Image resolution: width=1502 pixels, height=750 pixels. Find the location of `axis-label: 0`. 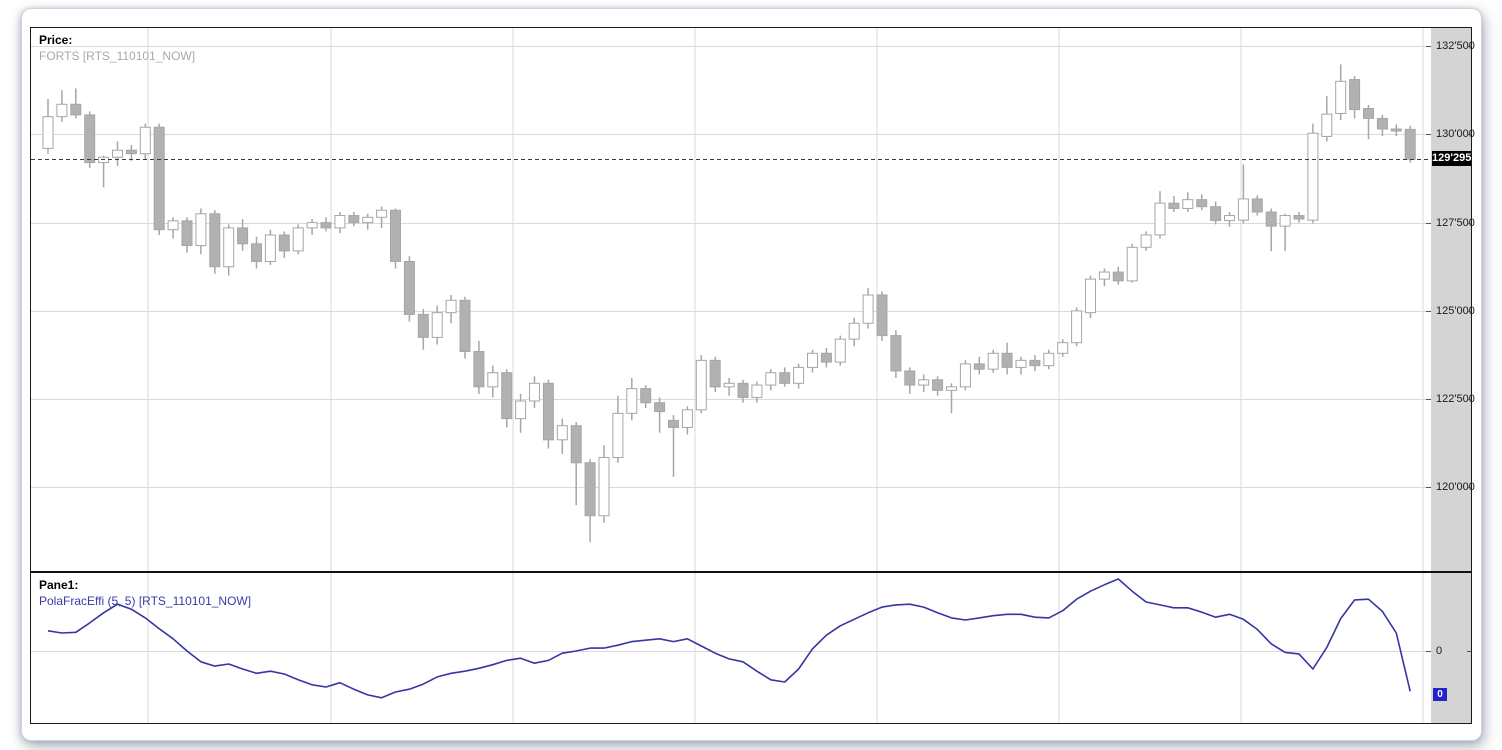

axis-label: 0 is located at coordinates (1439, 651).